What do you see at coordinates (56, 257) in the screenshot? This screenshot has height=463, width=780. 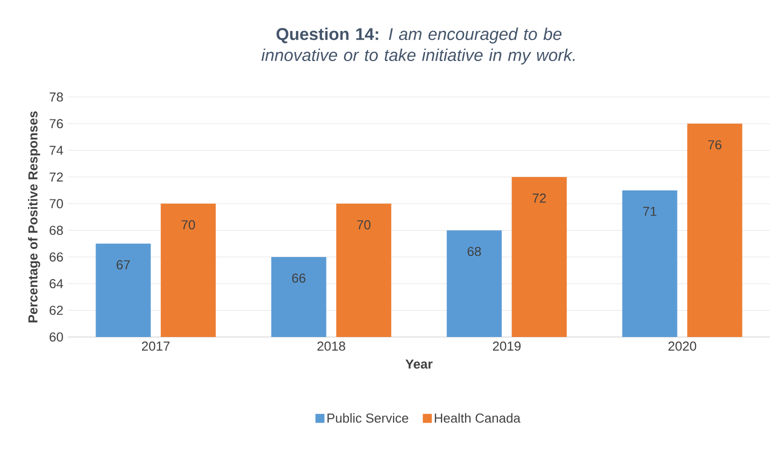 I see `y-tick-label: 66` at bounding box center [56, 257].